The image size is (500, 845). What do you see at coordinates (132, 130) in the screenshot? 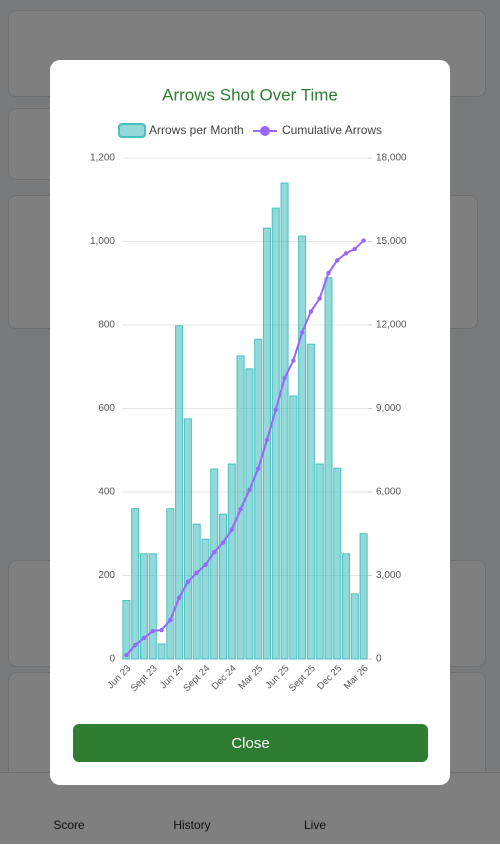
I see `legend-swatch` at bounding box center [132, 130].